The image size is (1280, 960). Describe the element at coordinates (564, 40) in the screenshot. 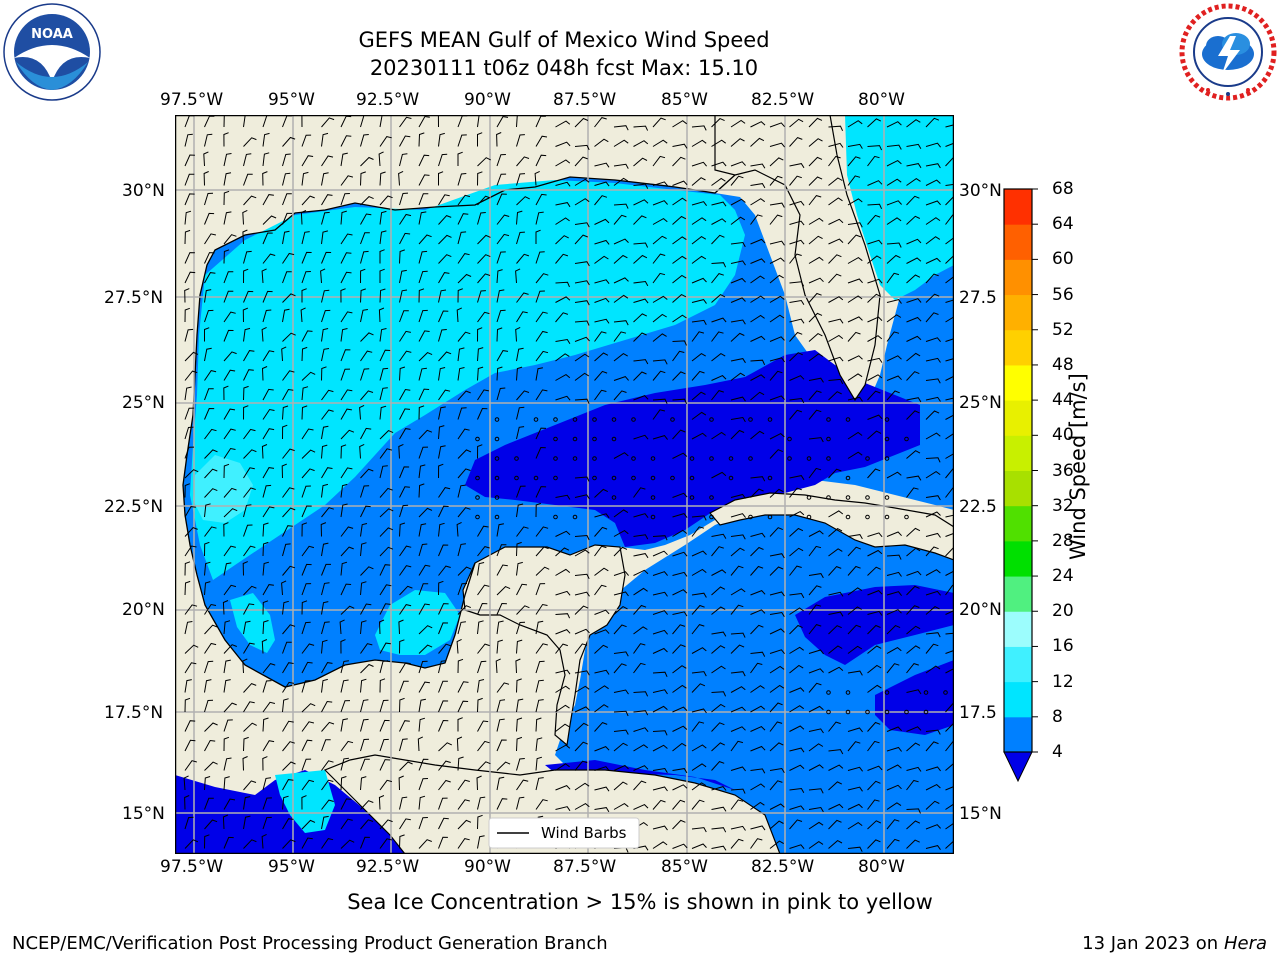

I see `map-title: GEFS MEAN Gulf of Mexico Wind Speed` at that location.